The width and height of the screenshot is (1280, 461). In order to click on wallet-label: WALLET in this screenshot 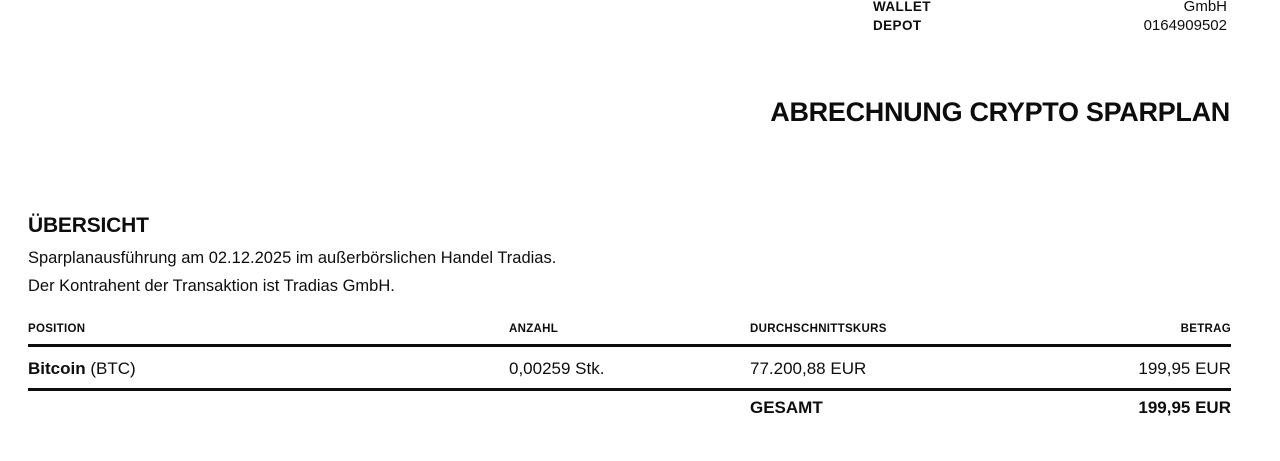, I will do `click(902, 7)`.